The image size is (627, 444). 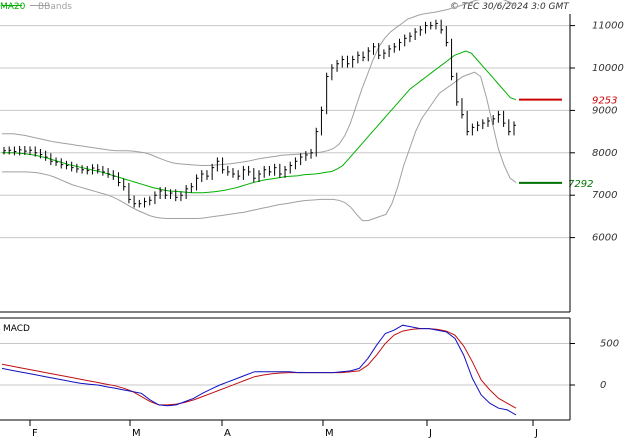 I want to click on x-tick-label: M, so click(x=136, y=433).